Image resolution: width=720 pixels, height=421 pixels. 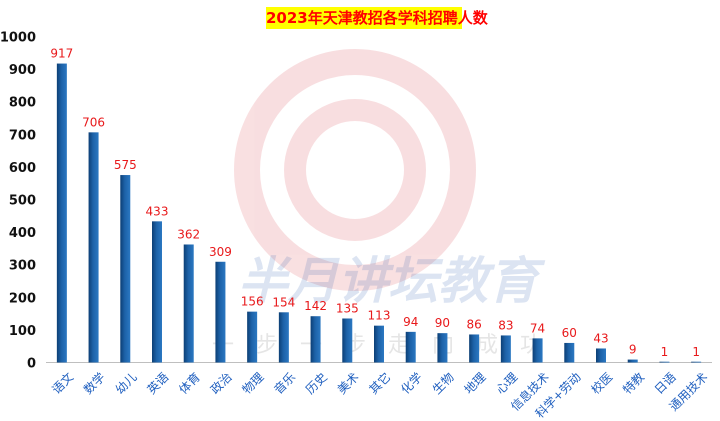 What do you see at coordinates (506, 383) in the screenshot?
I see `x-category-label: 心理` at bounding box center [506, 383].